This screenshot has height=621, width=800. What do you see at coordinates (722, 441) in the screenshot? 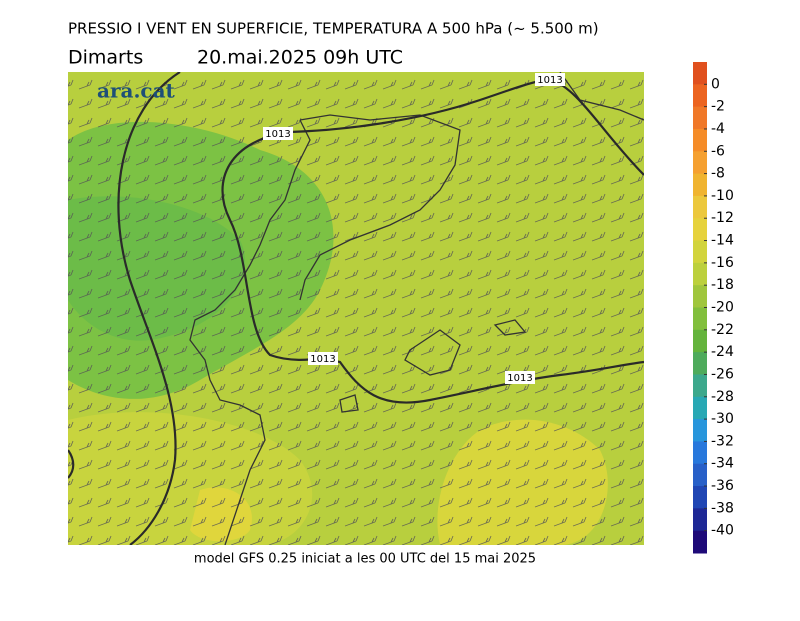
I see `colorbar-label: -32` at bounding box center [722, 441].